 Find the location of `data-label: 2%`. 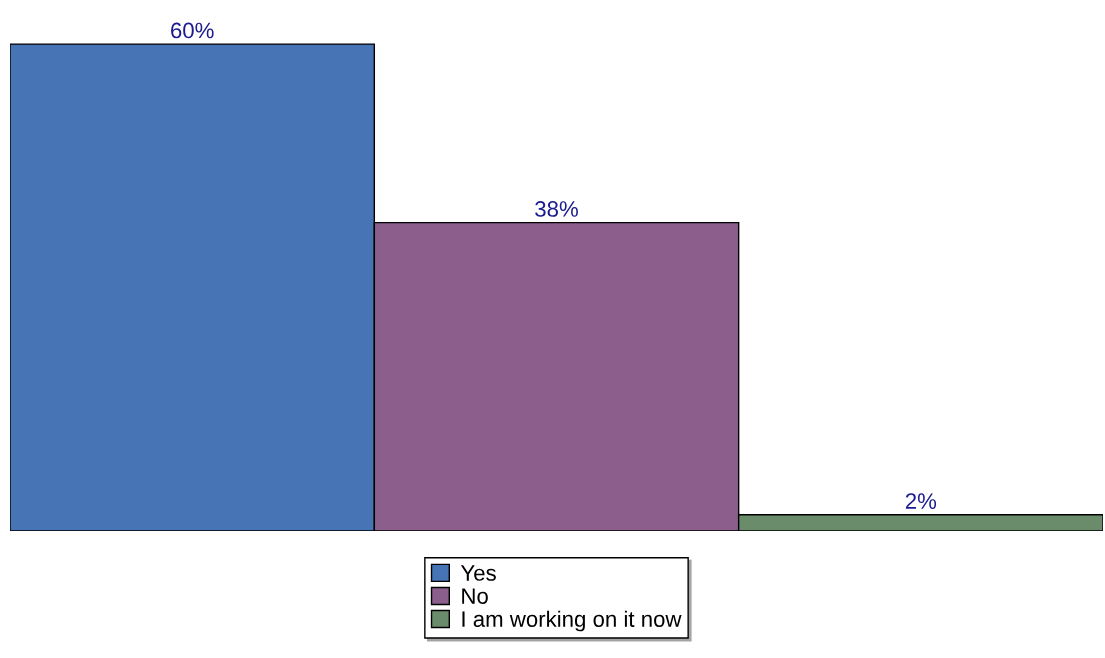

data-label: 2% is located at coordinates (921, 501).